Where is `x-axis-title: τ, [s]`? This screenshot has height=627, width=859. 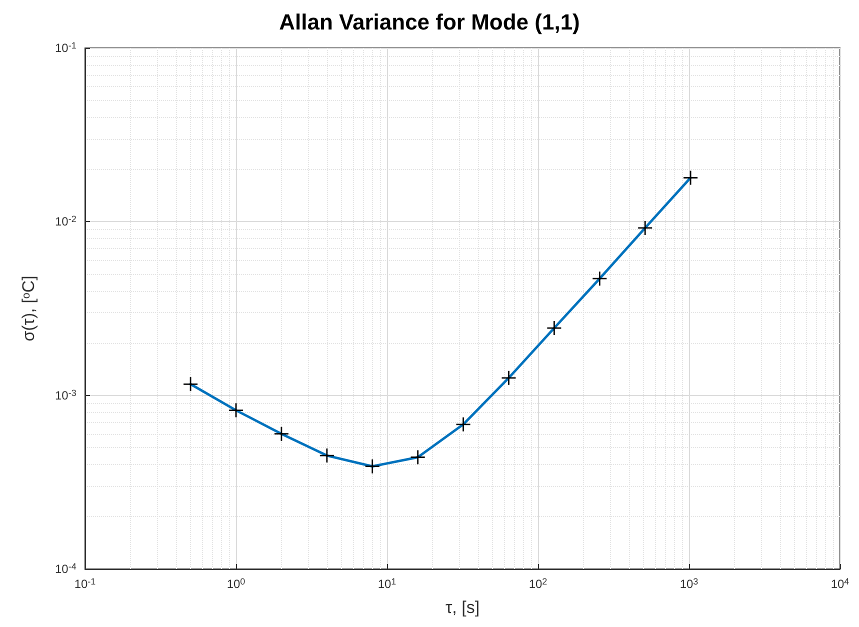 x-axis-title: τ, [s] is located at coordinates (462, 607).